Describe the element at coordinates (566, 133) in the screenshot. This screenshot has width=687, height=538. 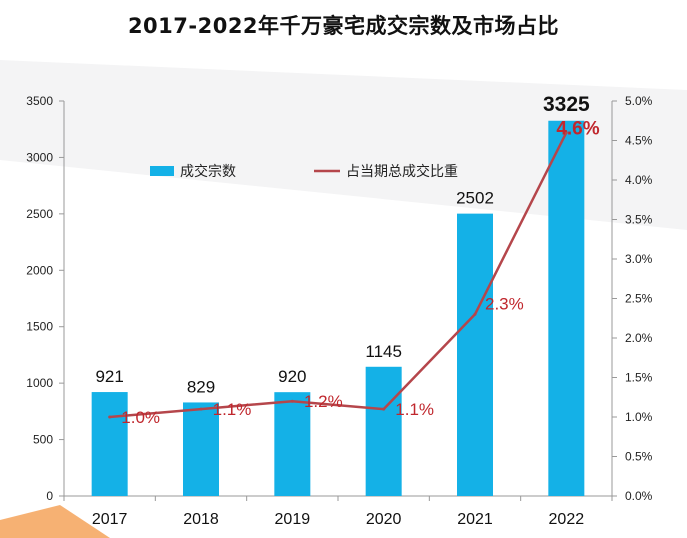
I see `ratio-point-2022` at that location.